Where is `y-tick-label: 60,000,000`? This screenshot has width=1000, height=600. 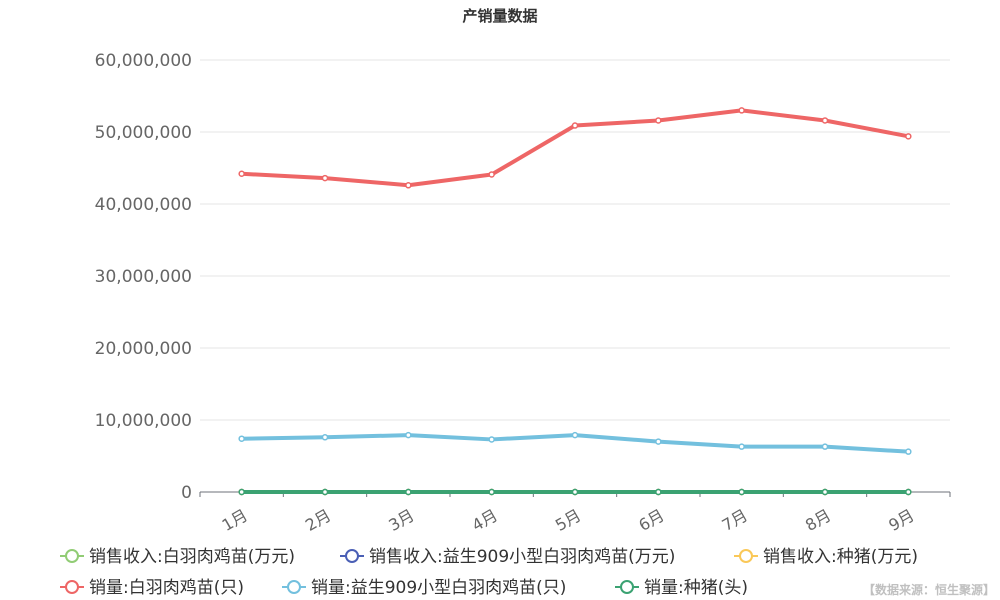
y-tick-label: 60,000,000 is located at coordinates (143, 61).